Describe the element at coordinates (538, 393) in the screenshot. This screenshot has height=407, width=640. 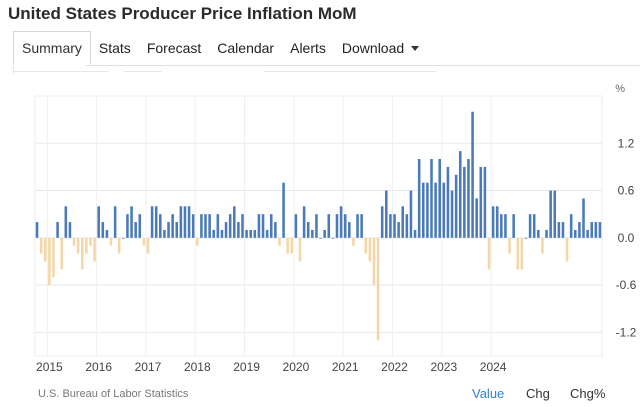
I see `chg-button: Chg` at that location.